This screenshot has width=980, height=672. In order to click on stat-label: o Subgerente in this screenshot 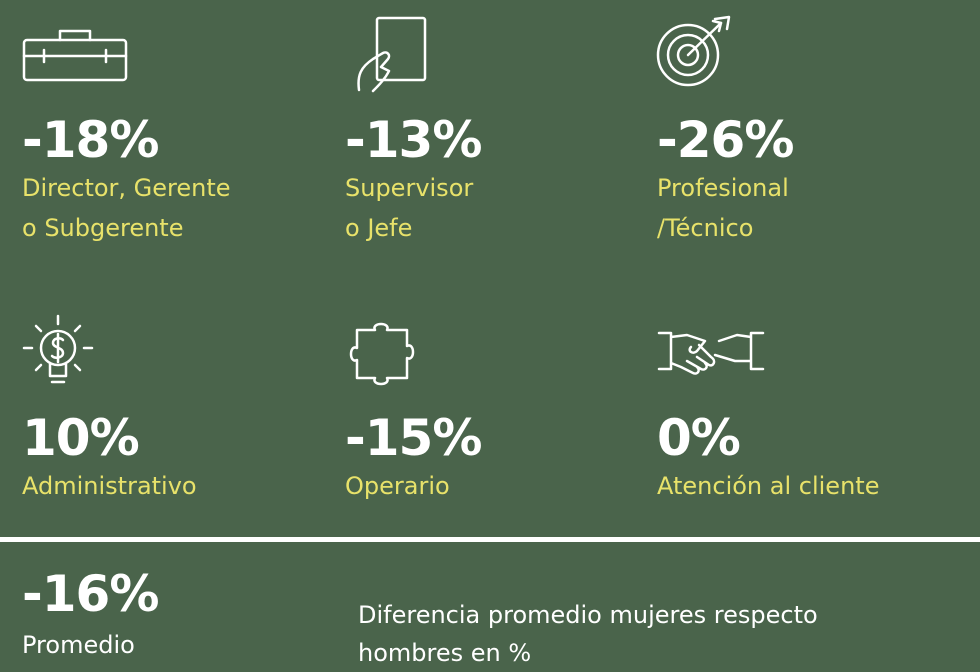, I will do `click(103, 228)`.